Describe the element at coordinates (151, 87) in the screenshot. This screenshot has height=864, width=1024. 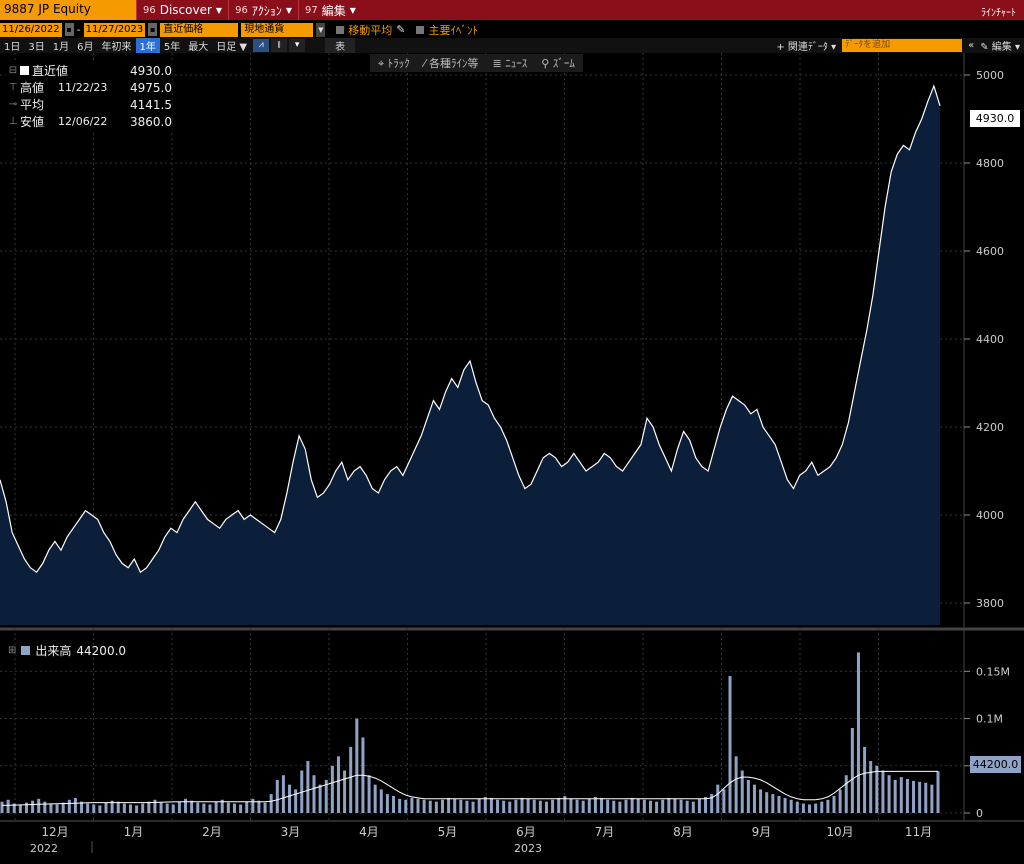
I see `high-value: 4975.0` at that location.